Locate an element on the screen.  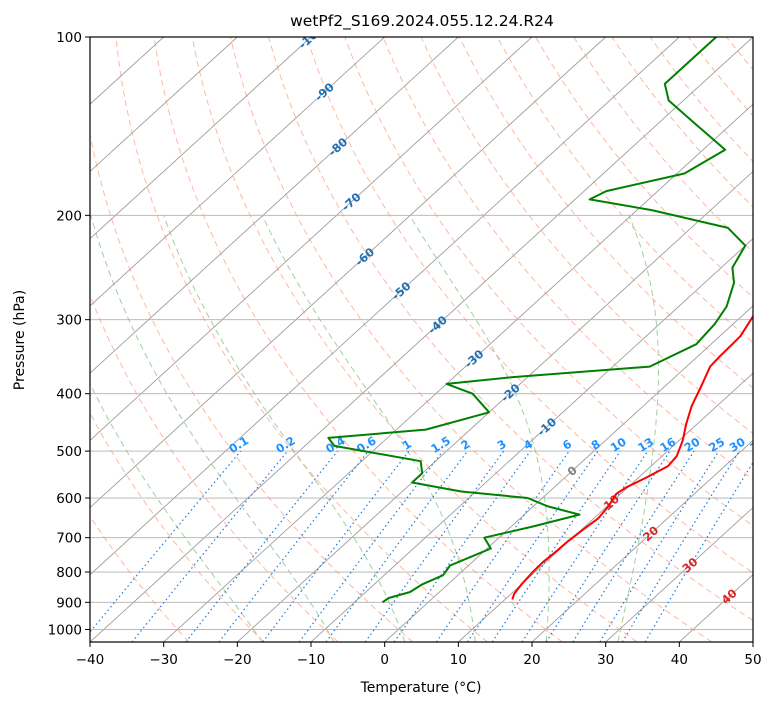
temperature-profile-line is located at coordinates (632, 457).